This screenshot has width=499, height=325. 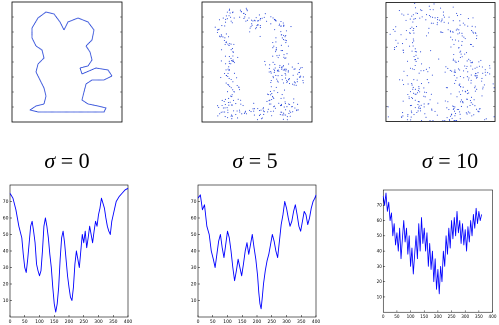 I want to click on signature-chart-sigma0: 0 50 100 150 200 250 300 350 400 10 20 30 40 50 60 70, so click(x=68, y=254).